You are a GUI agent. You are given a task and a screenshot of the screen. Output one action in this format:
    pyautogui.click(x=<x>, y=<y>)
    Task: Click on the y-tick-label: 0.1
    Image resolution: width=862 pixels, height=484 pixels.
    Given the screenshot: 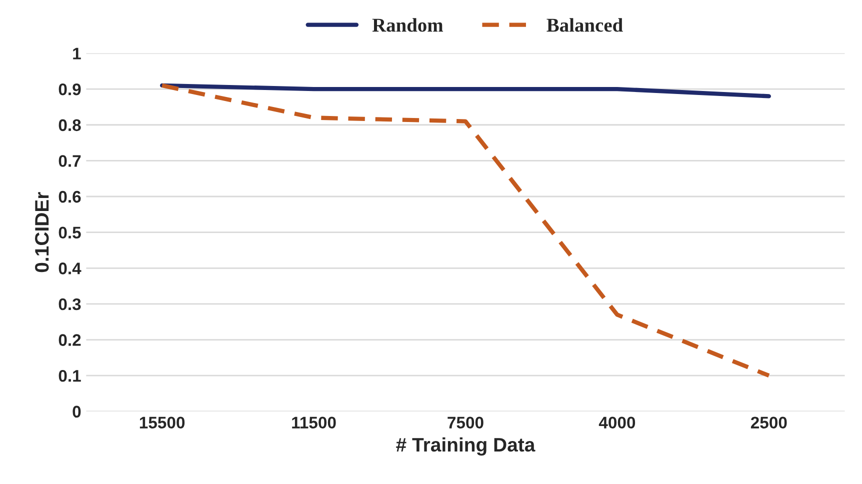 What is the action you would take?
    pyautogui.click(x=69, y=376)
    